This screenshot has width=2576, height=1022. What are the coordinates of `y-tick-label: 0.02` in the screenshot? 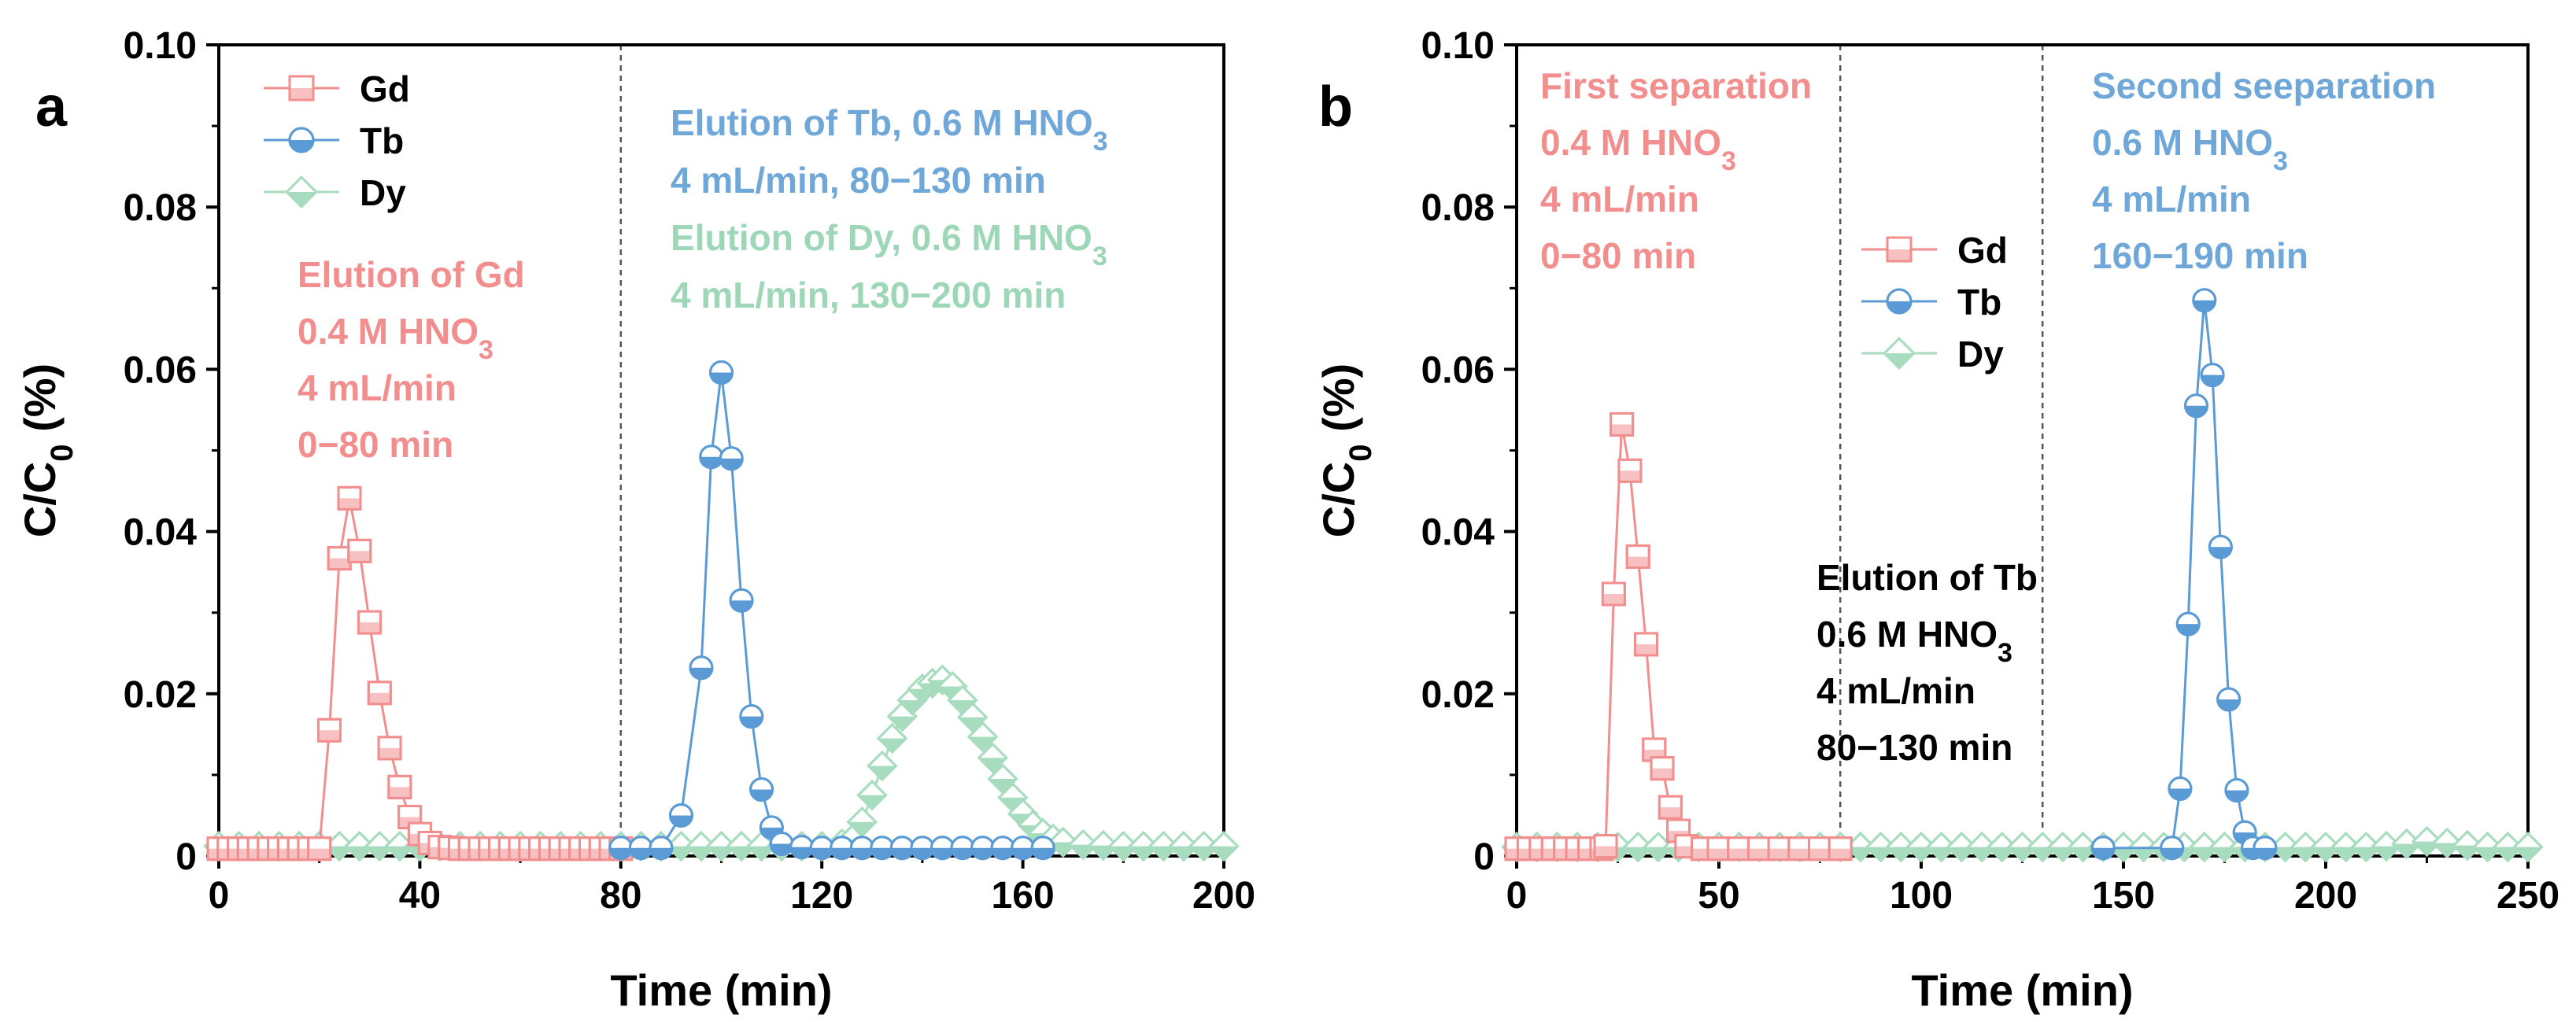 It's located at (1458, 695).